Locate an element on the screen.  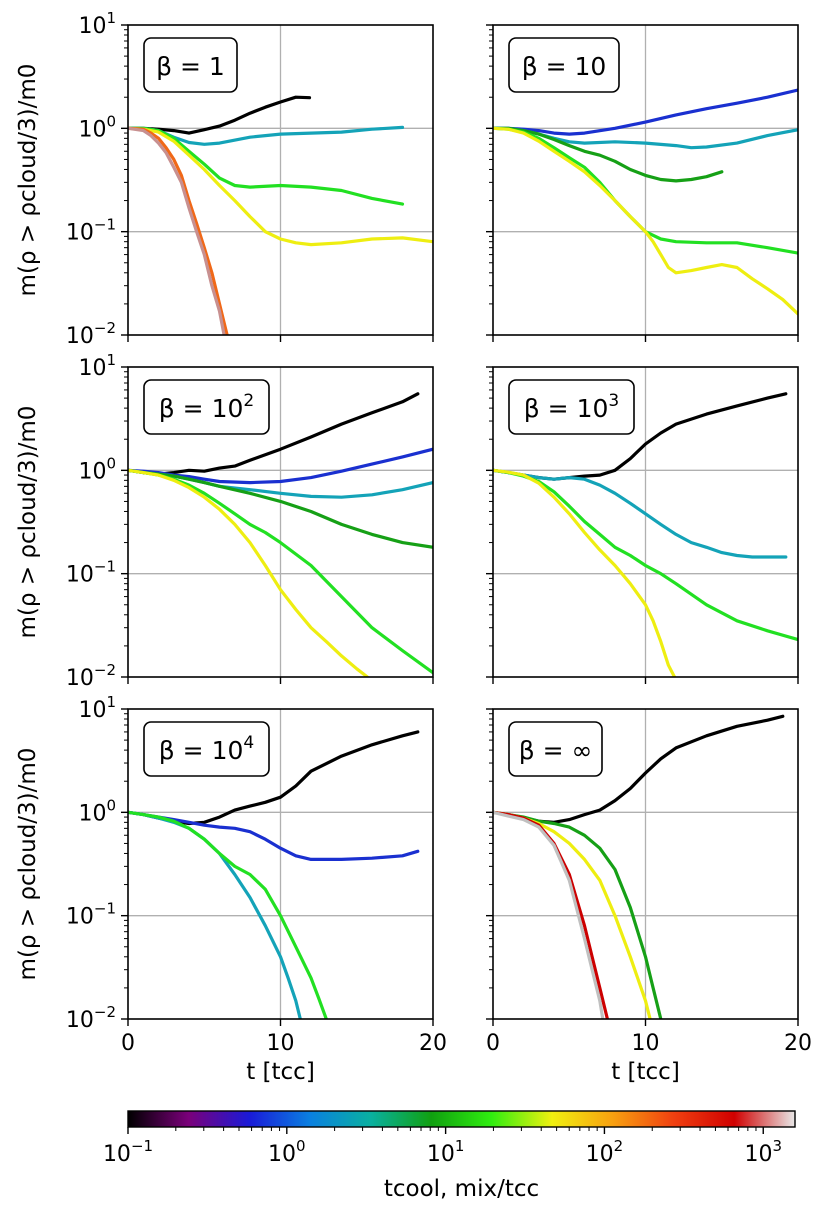
series-line-pink-gray is located at coordinates (177, 230).